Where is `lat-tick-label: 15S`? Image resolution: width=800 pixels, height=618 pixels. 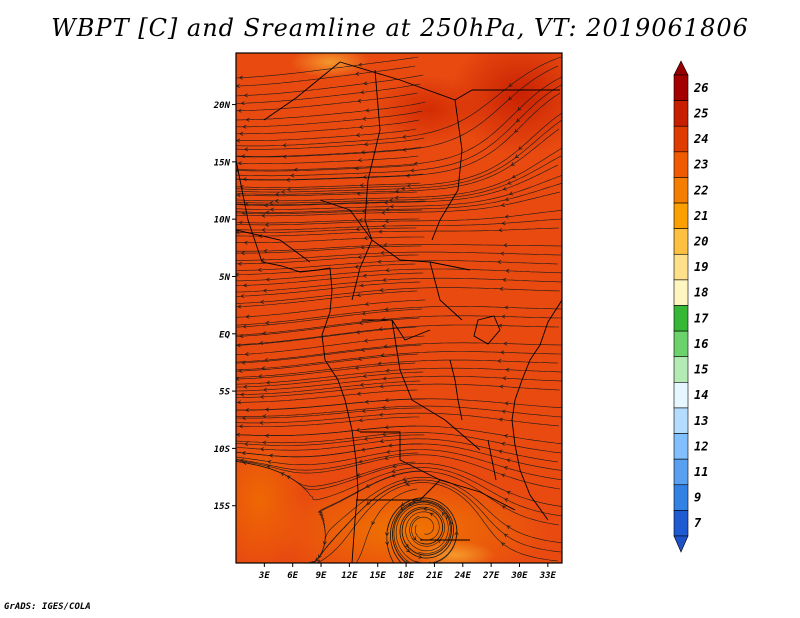
lat-tick-label: 15S is located at coordinates (222, 507).